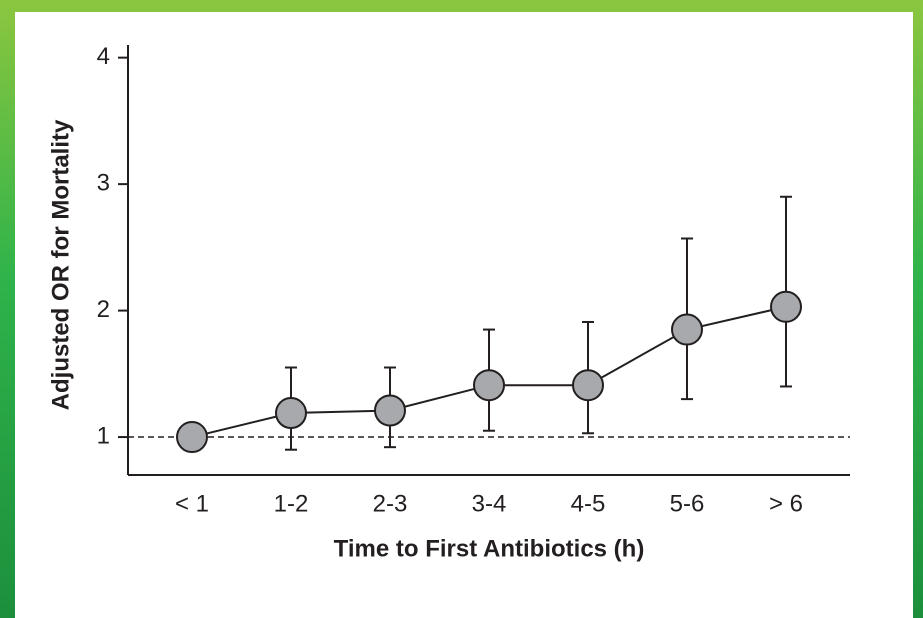  What do you see at coordinates (291, 503) in the screenshot?
I see `x-tick-label: 1-2` at bounding box center [291, 503].